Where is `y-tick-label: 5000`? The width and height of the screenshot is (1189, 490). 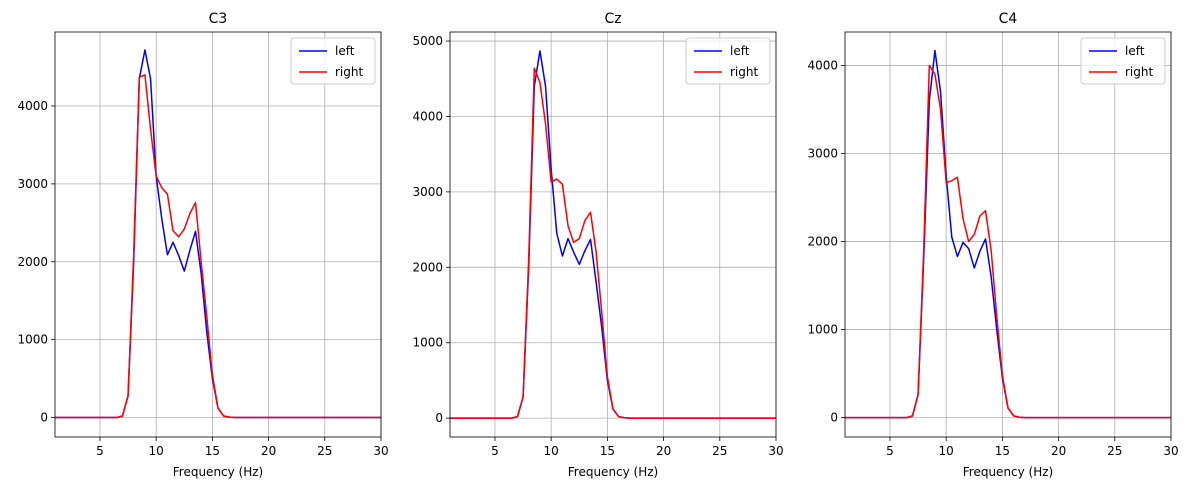
y-tick-label: 5000 is located at coordinates (427, 41).